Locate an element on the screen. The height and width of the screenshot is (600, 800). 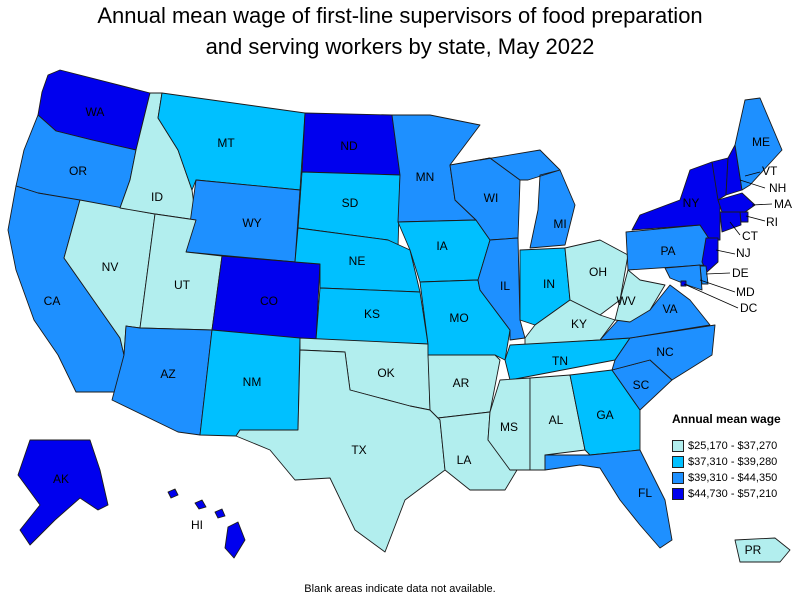
label-ga: GA is located at coordinates (604, 415).